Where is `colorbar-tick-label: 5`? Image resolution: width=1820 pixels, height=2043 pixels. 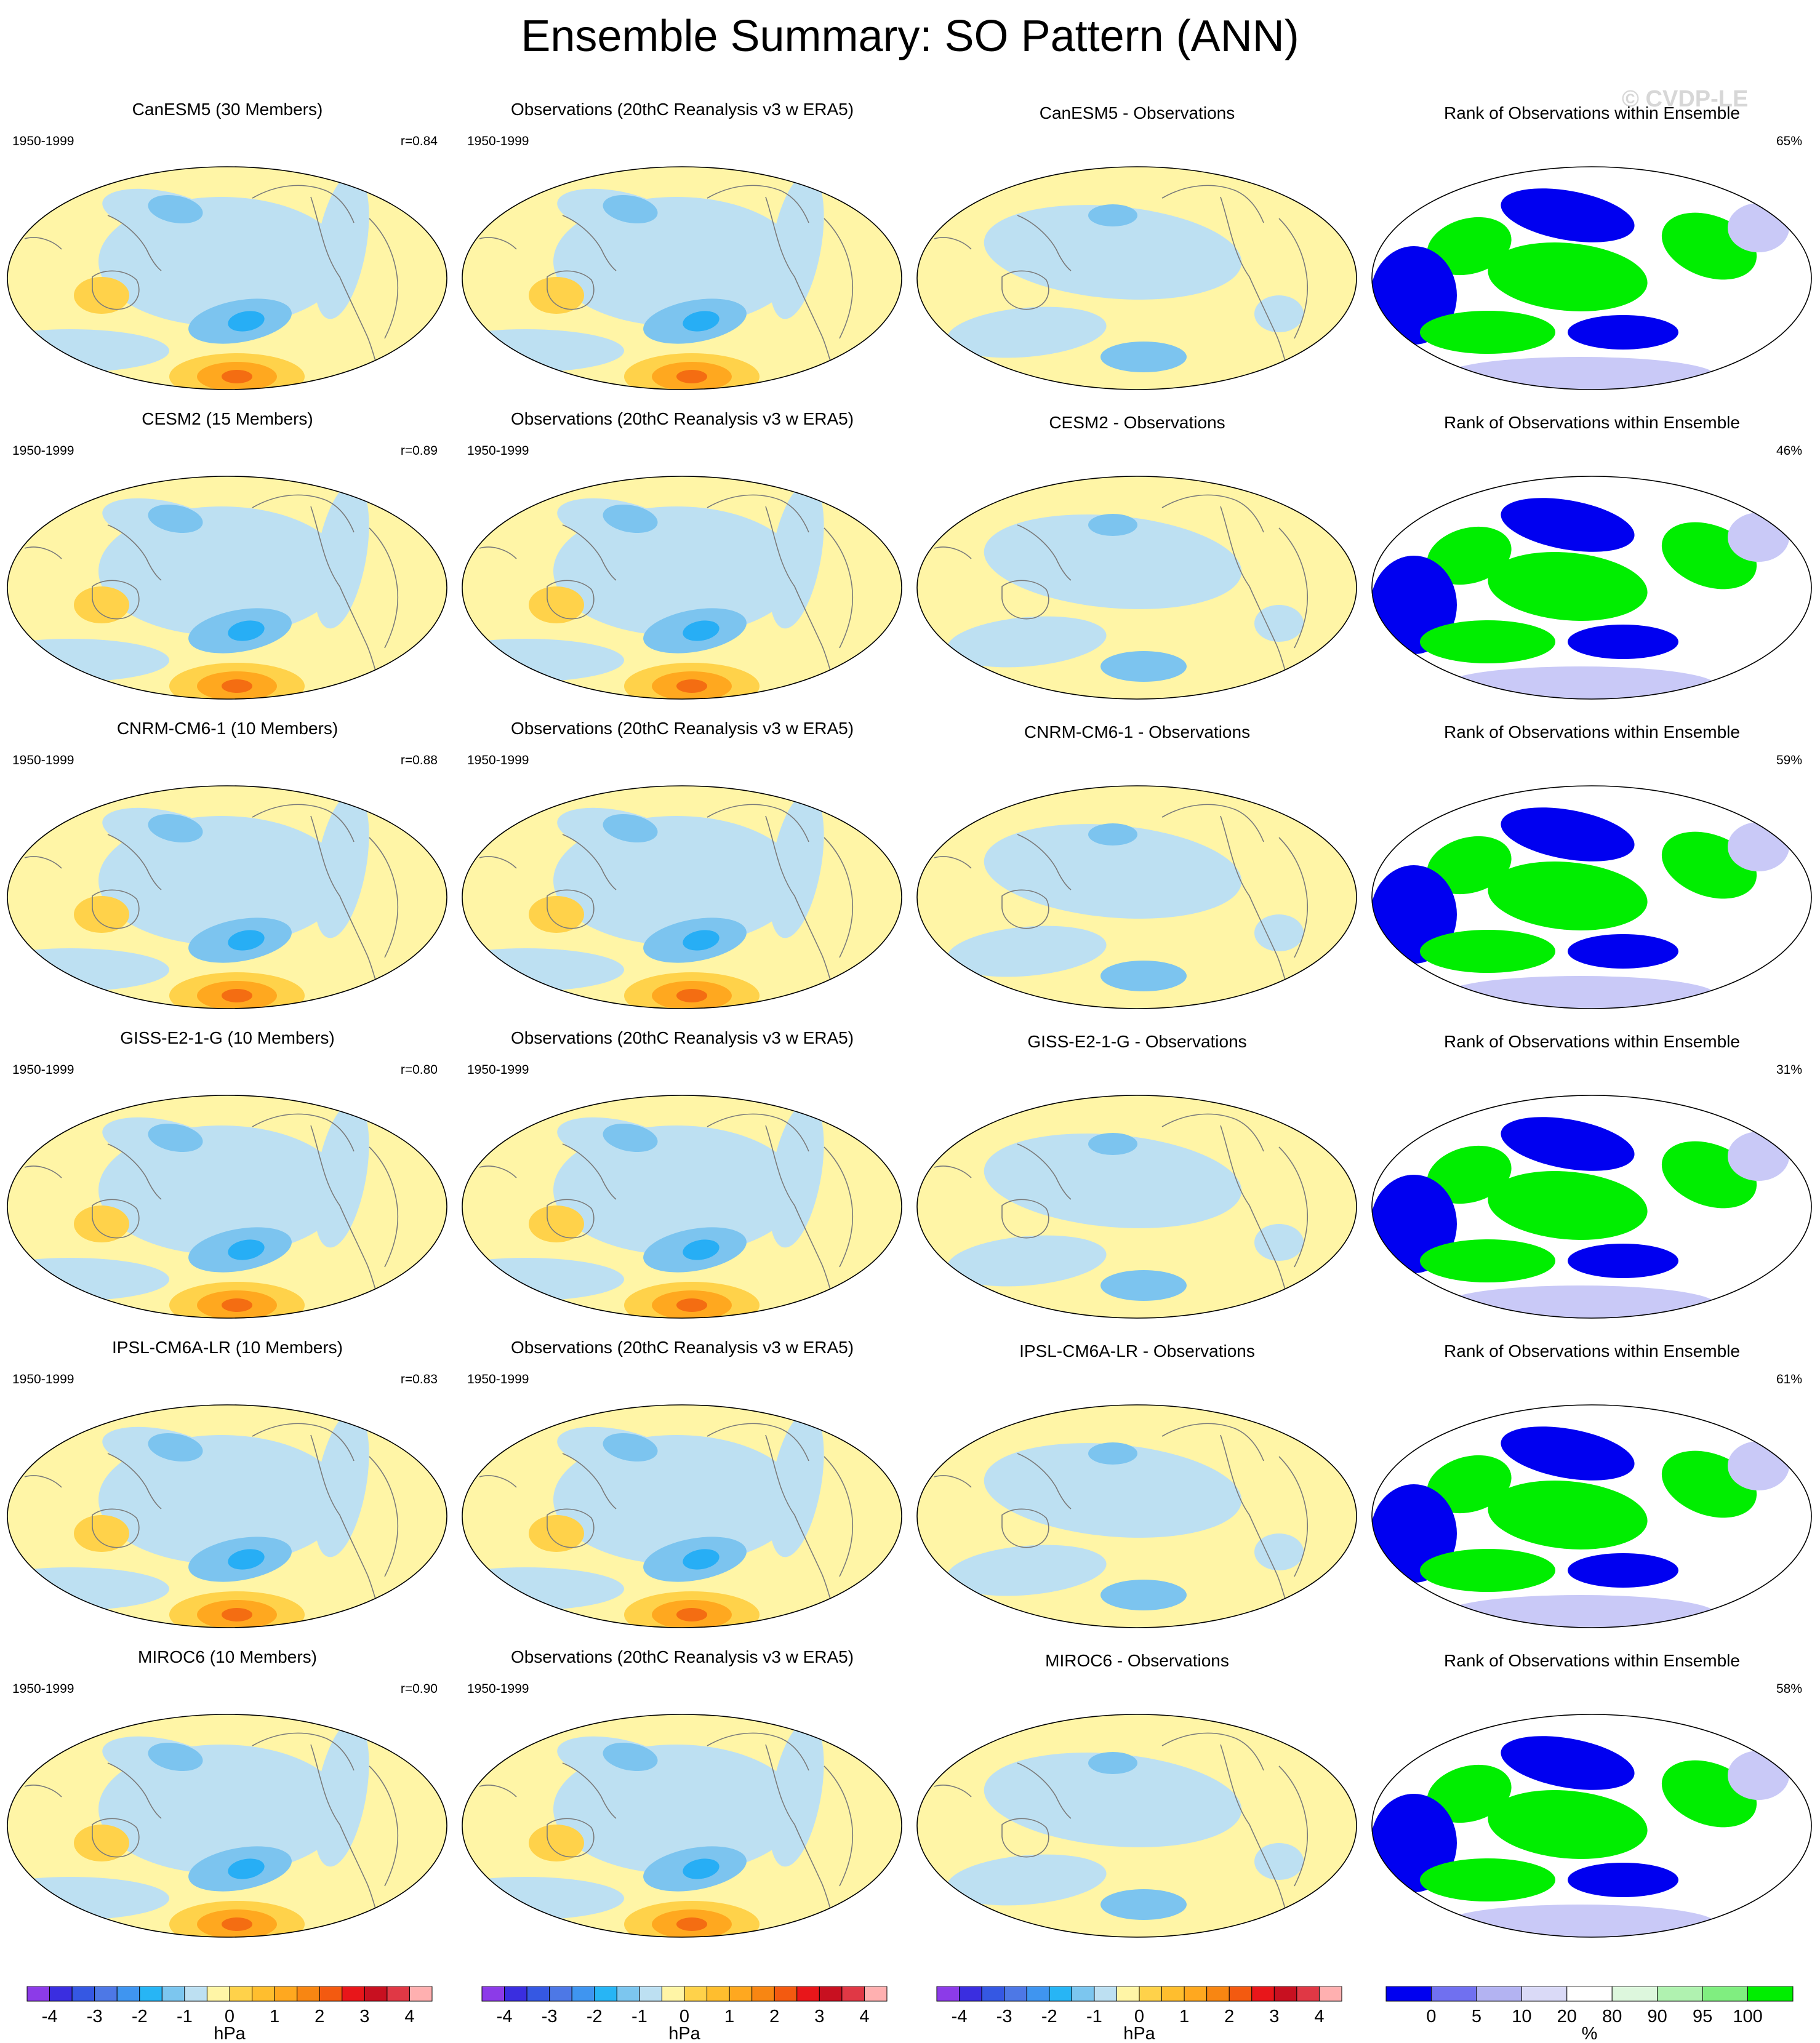 colorbar-tick-label: 5 is located at coordinates (1476, 2016).